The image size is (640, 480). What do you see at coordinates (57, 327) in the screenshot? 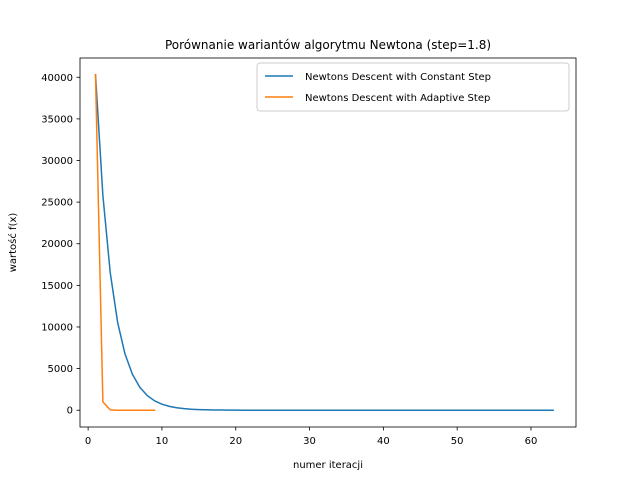
I see `y-tick-label: 10000` at bounding box center [57, 327].